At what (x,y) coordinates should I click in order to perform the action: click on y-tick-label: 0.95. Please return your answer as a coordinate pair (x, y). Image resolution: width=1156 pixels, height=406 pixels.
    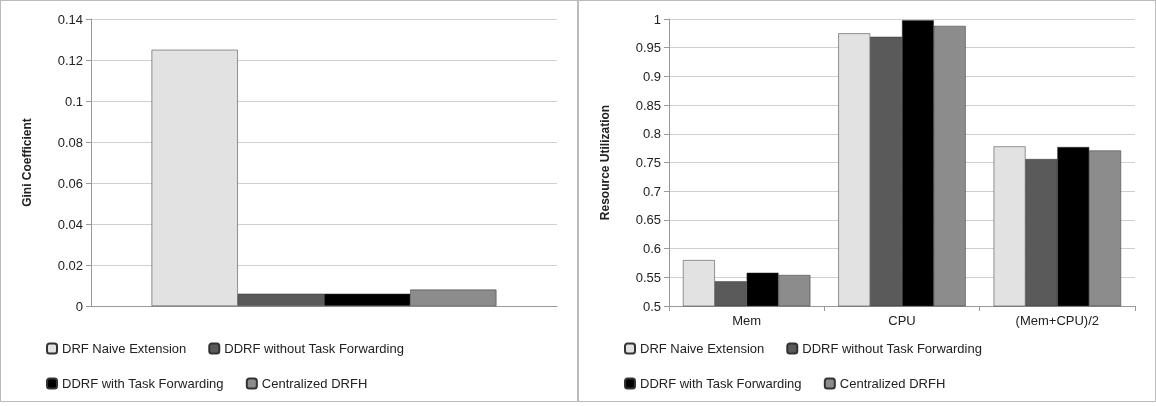
    Looking at the image, I should click on (648, 48).